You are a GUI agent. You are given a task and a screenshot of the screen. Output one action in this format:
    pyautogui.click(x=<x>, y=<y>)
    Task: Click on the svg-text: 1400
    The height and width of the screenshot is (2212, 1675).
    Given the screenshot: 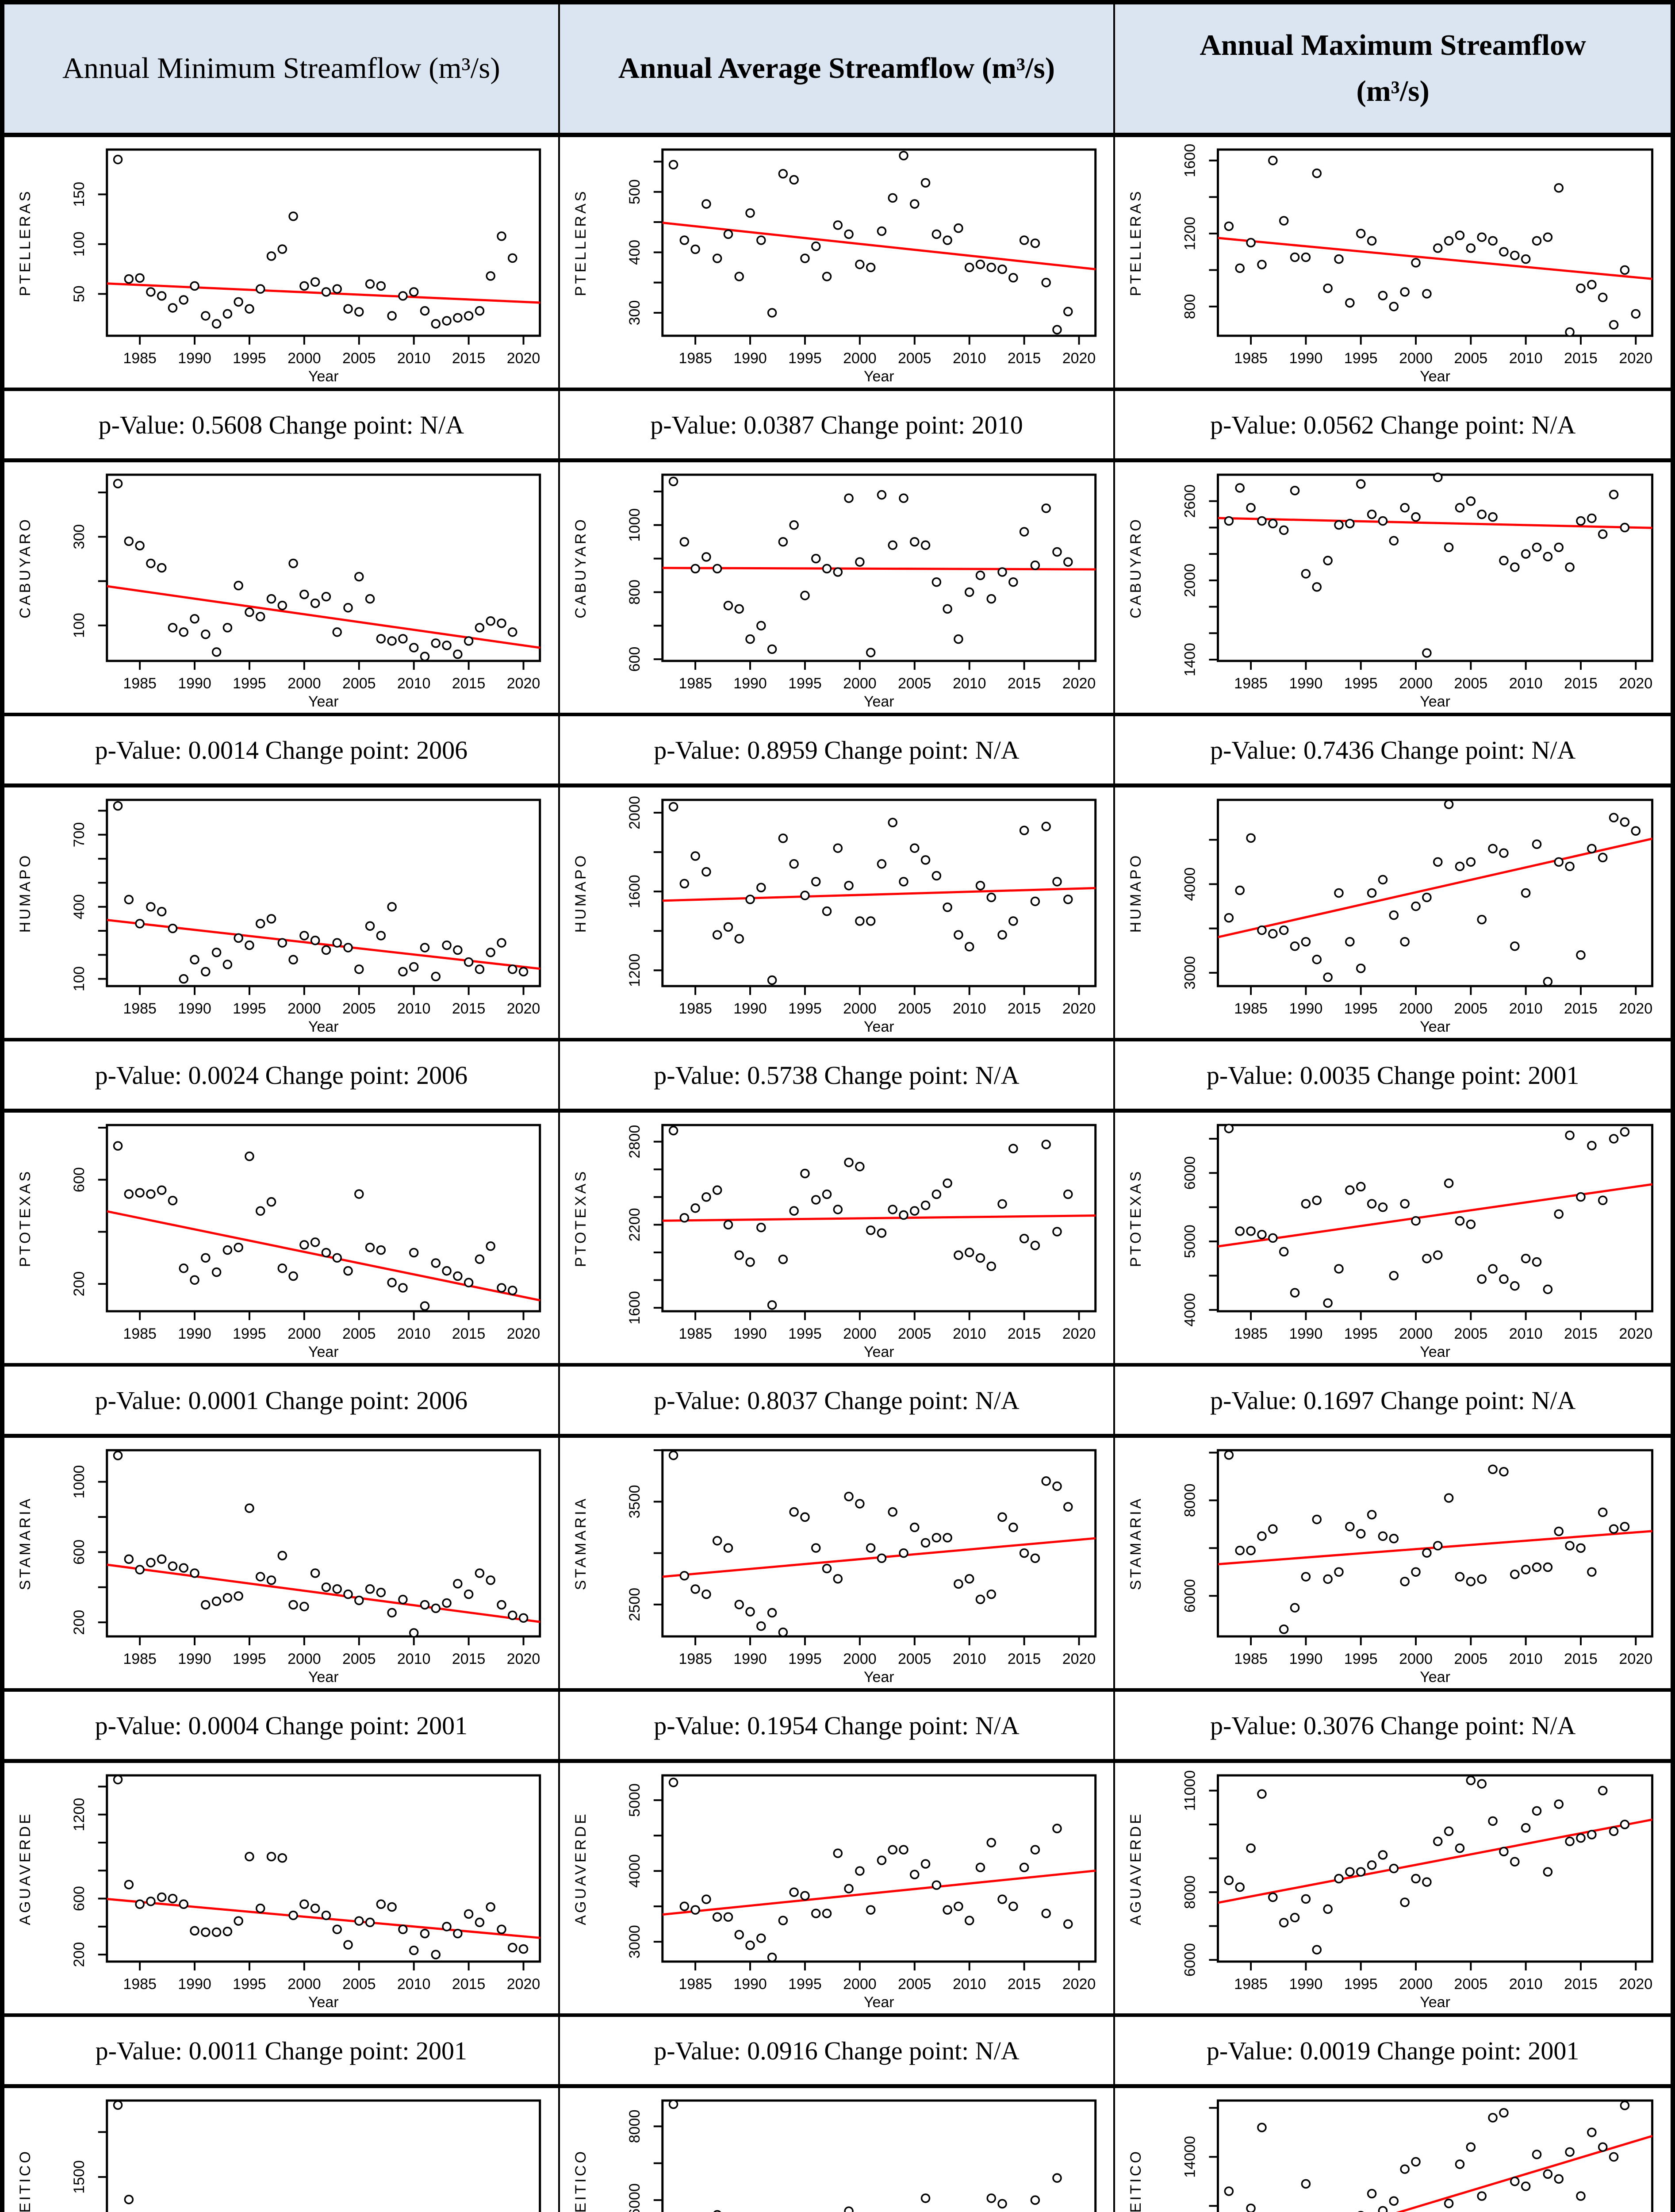 What is the action you would take?
    pyautogui.click(x=1190, y=659)
    